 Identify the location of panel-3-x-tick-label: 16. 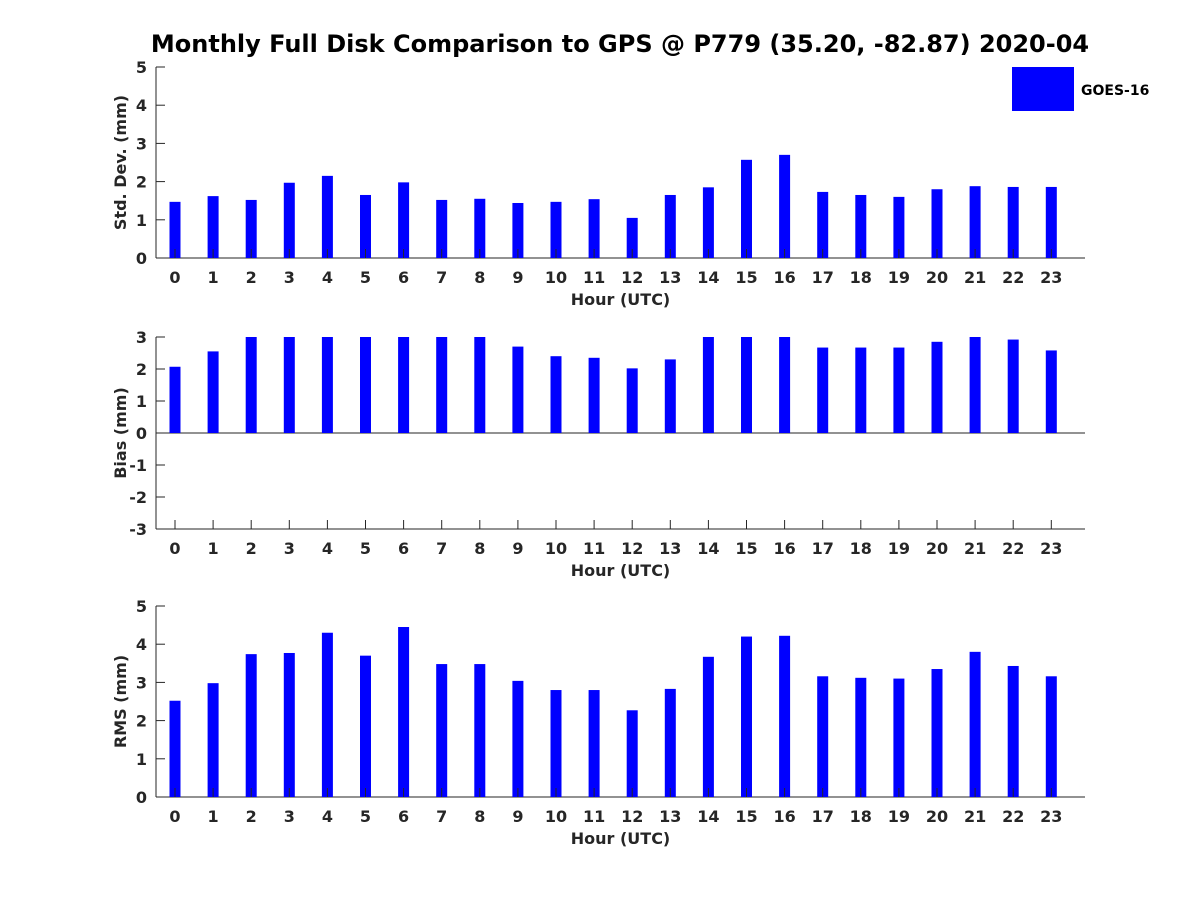
(784, 816).